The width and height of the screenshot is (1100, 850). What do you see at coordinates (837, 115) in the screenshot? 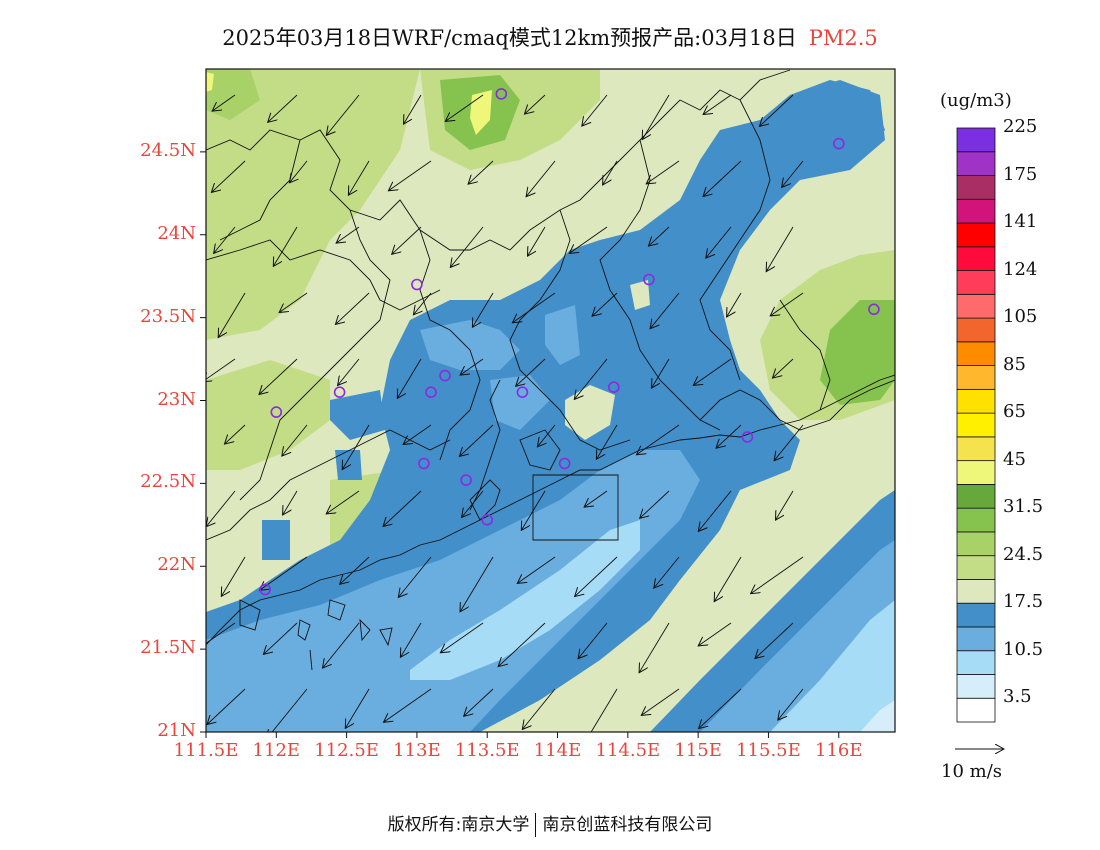
I see `field-10-17-ne-strip` at bounding box center [837, 115].